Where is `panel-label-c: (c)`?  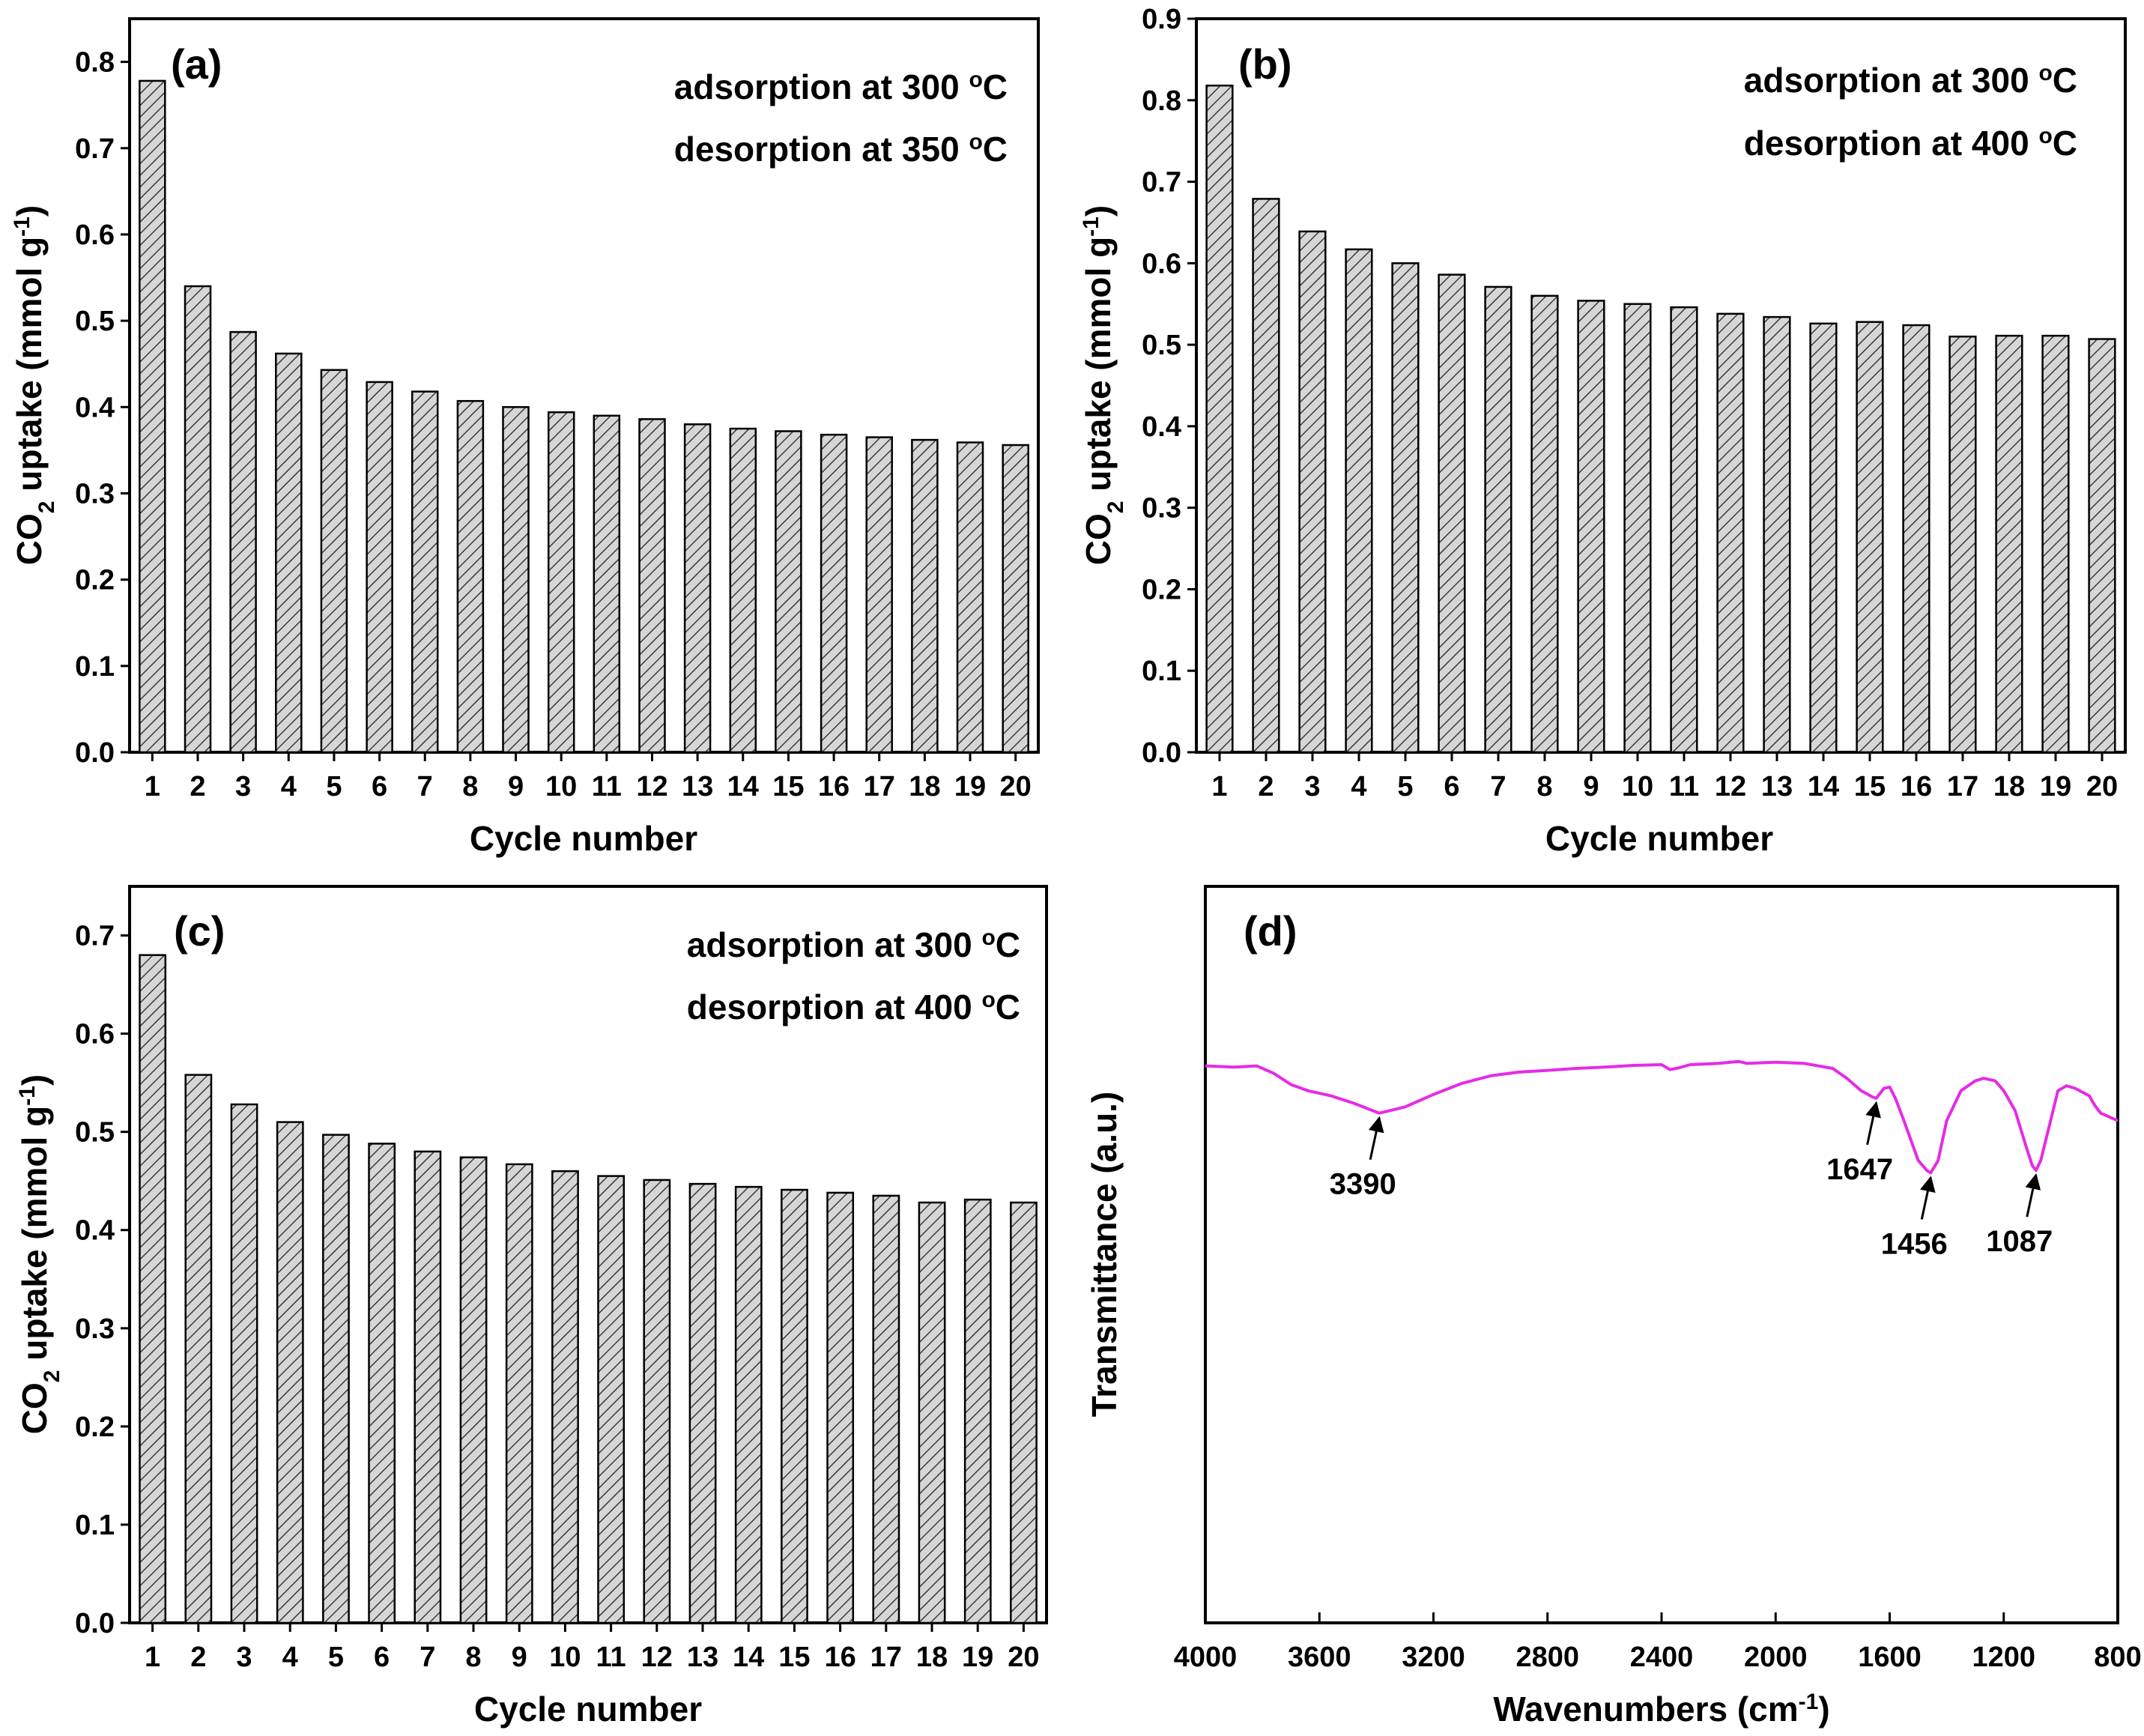
panel-label-c: (c) is located at coordinates (199, 931).